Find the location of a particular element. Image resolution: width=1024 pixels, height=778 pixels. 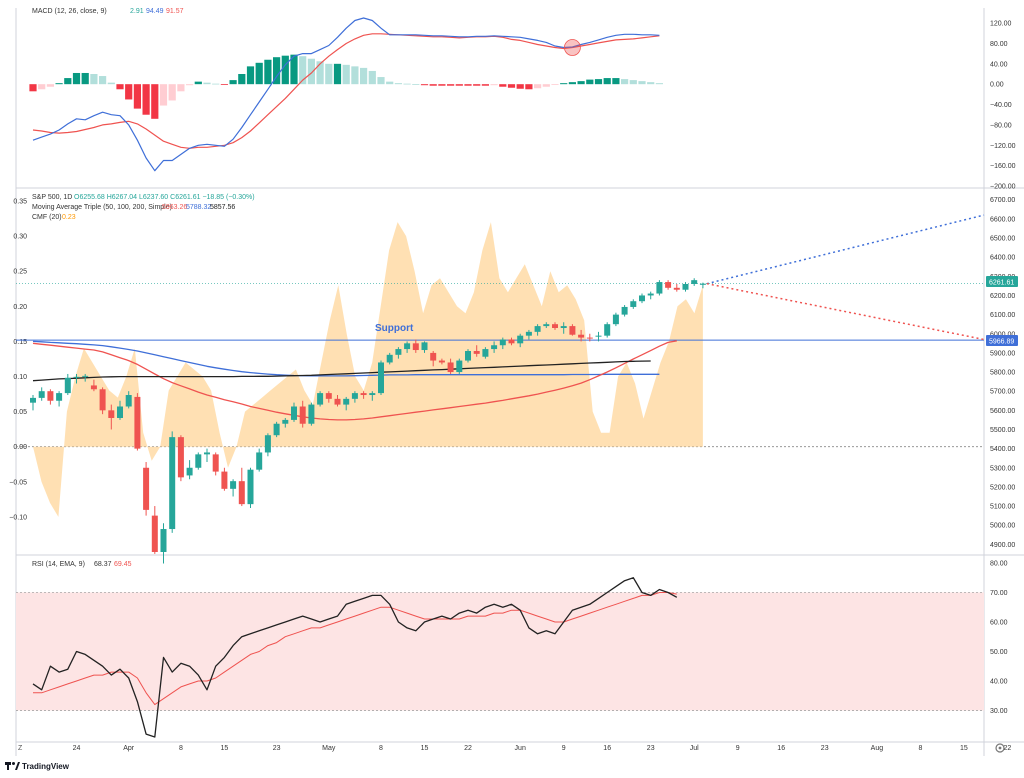

price-y-tick: 6500.00 is located at coordinates (1002, 239).